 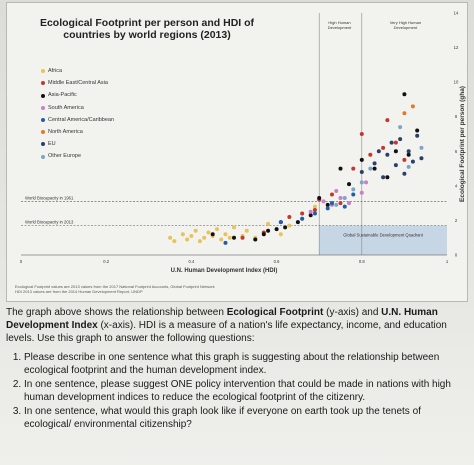 I want to click on data-point-s5-p5, so click(x=327, y=208).